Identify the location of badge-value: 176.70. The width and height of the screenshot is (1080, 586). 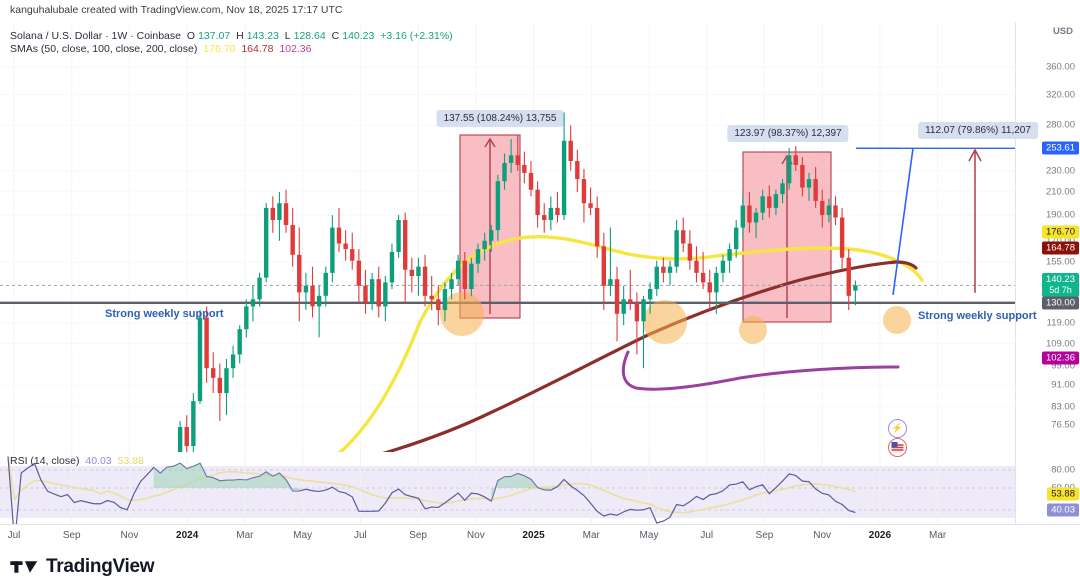
(1060, 232).